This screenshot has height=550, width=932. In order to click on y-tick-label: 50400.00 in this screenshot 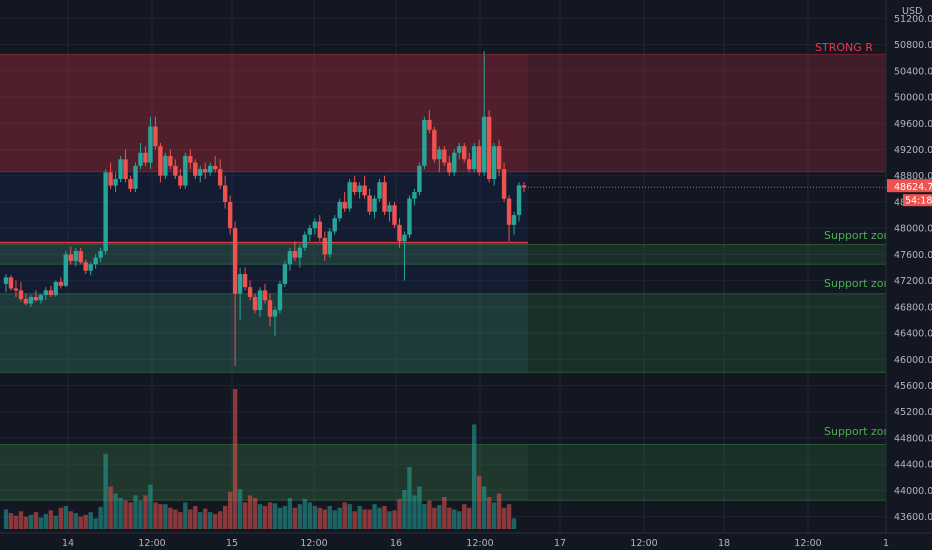, I will do `click(913, 71)`.